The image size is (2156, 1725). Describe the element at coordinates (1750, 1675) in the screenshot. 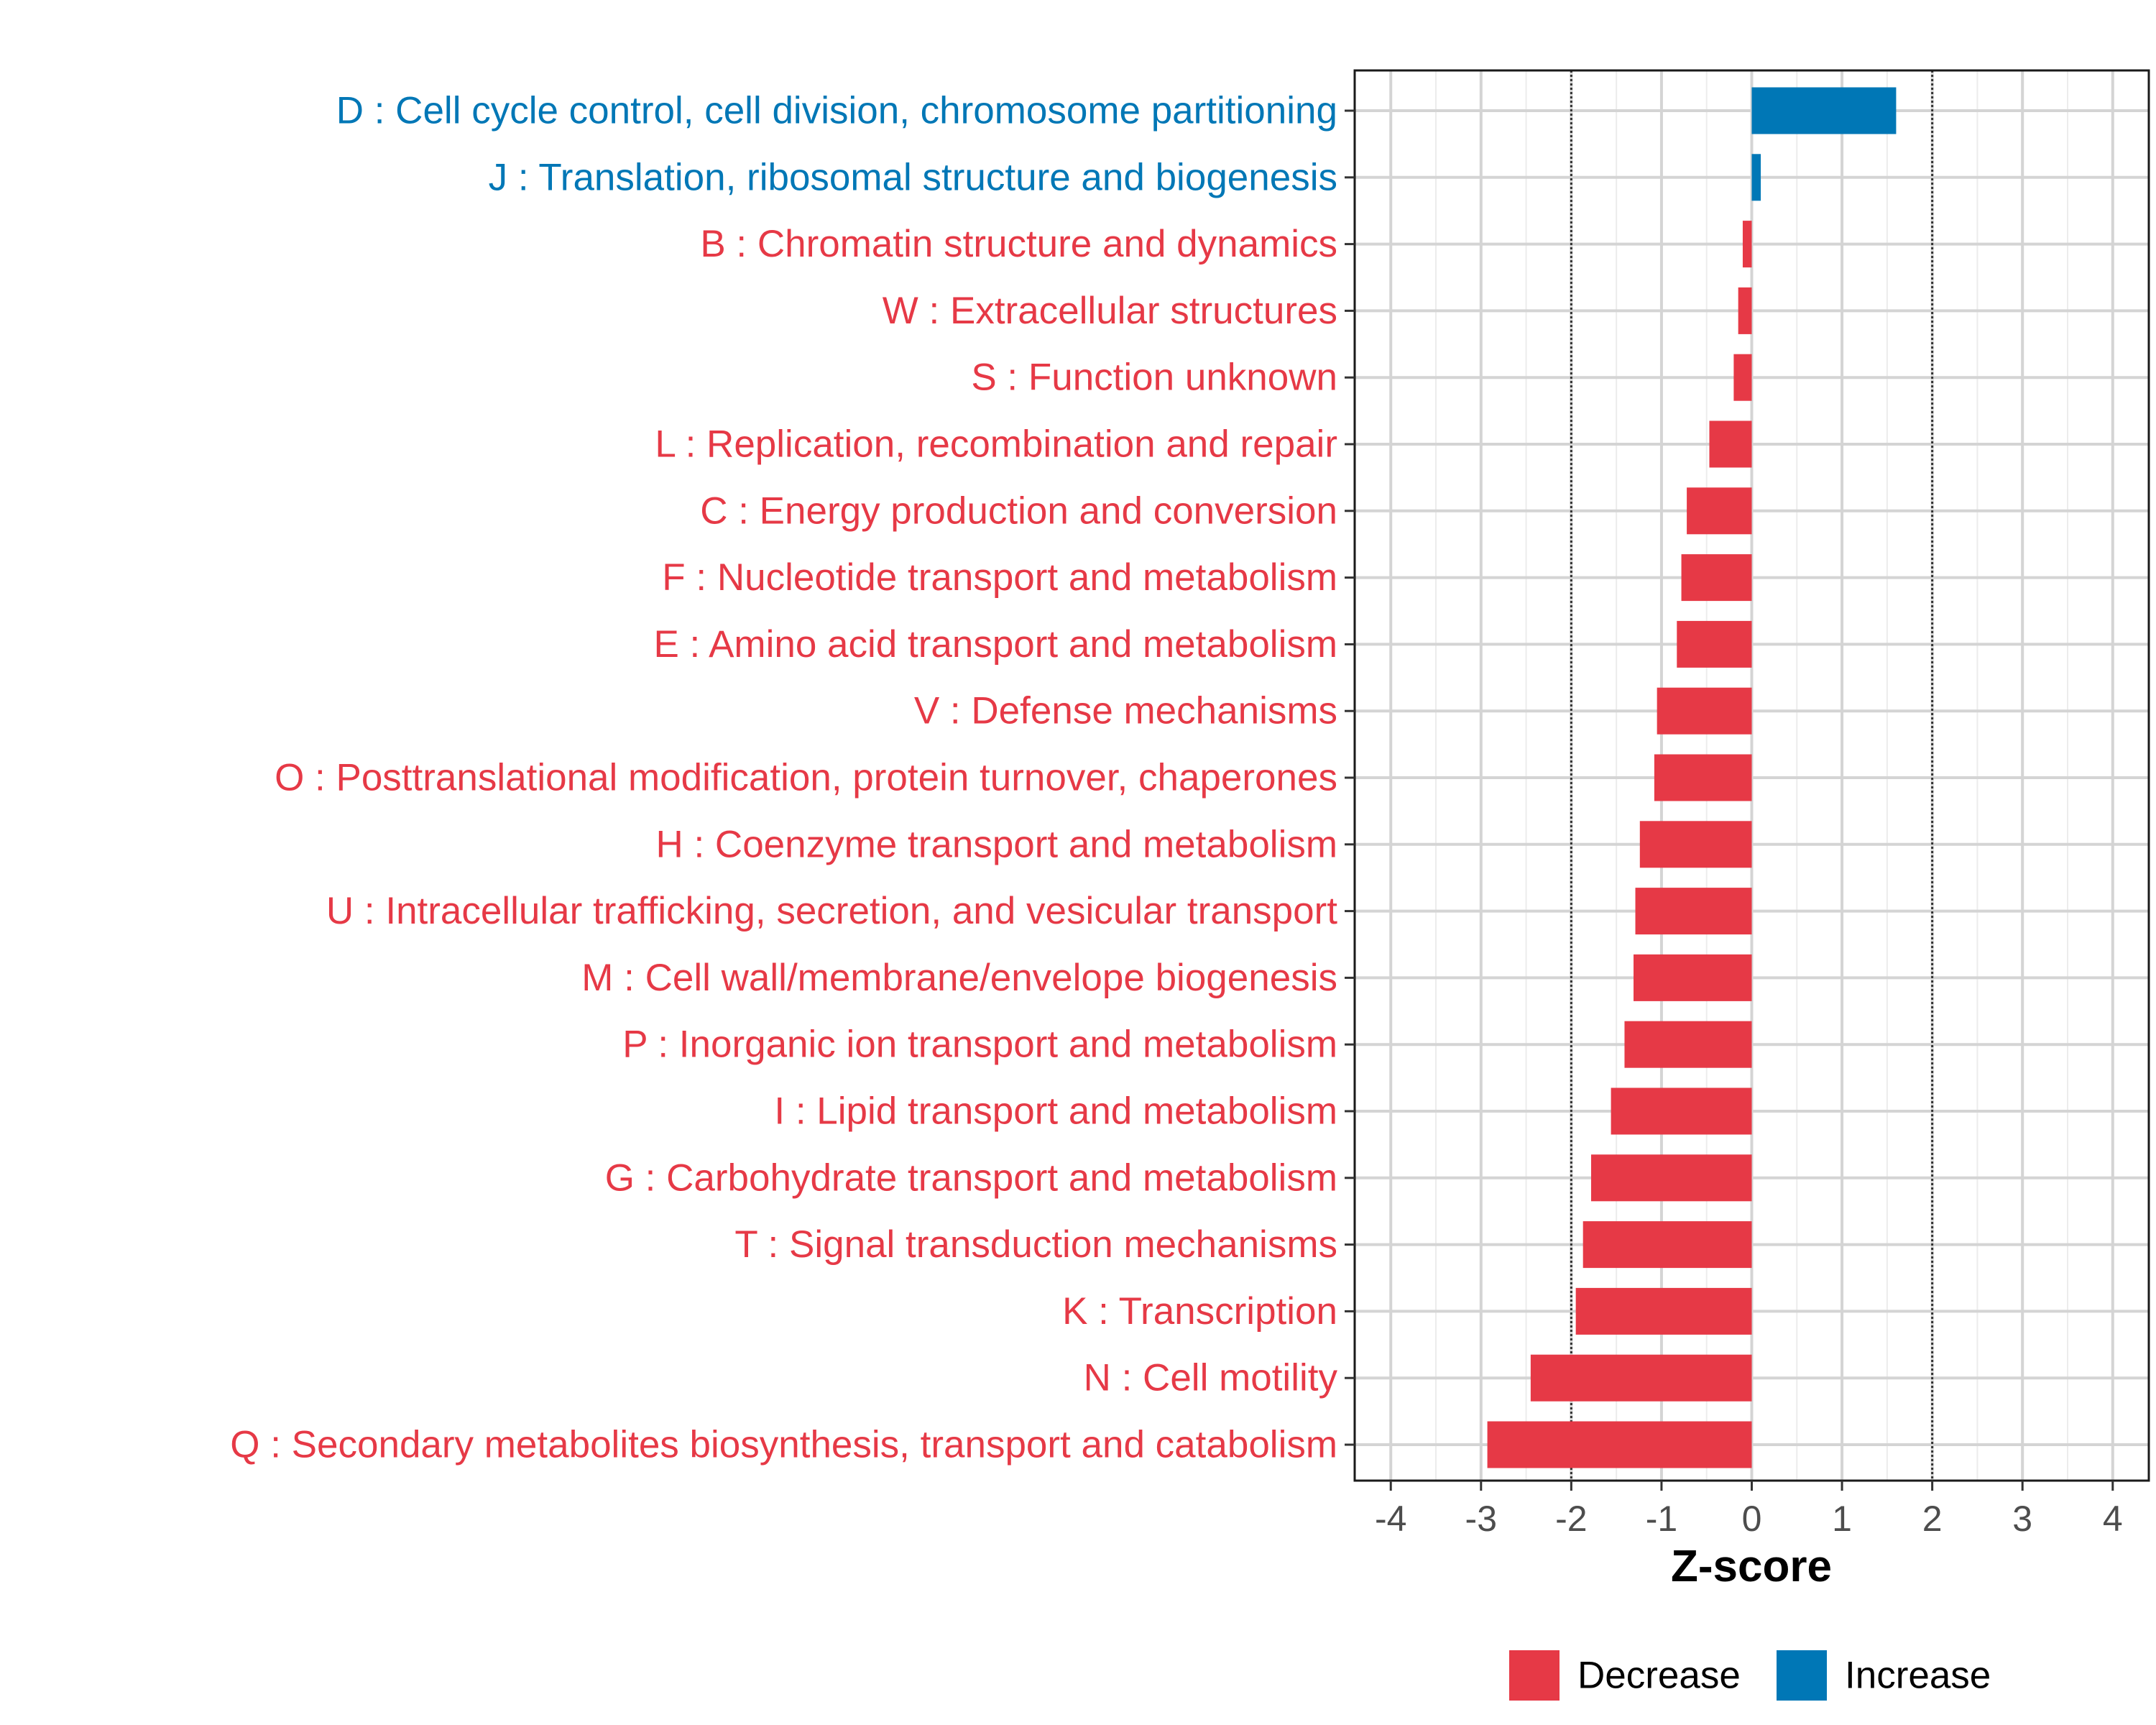

I see `legend: Decrease Increase` at that location.